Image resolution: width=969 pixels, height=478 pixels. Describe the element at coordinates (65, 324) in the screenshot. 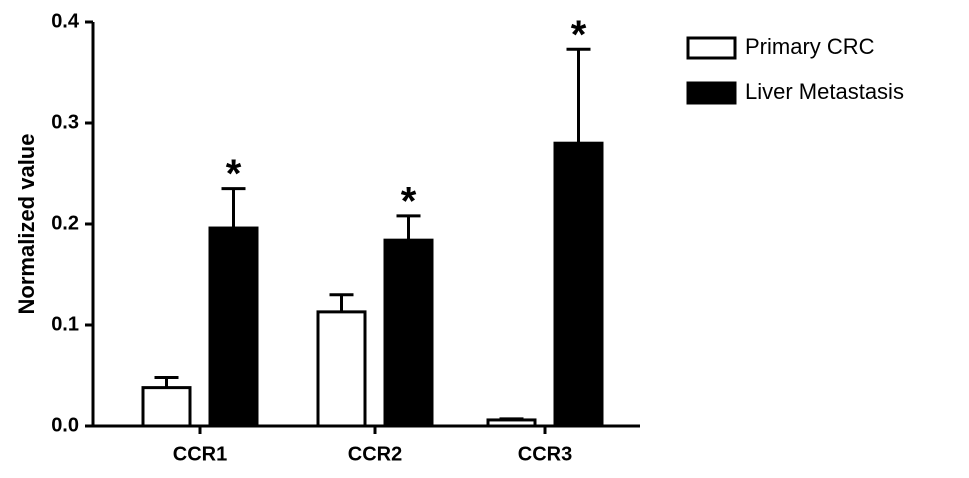

I see `y-tick-label: 0.1` at that location.